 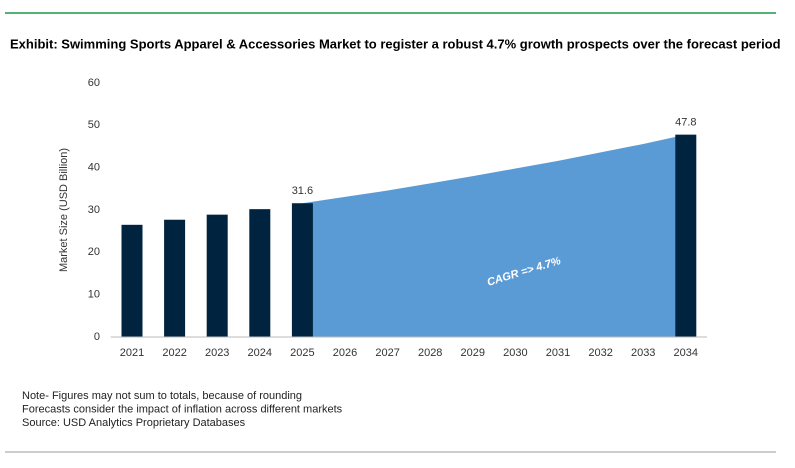 What do you see at coordinates (387, 353) in the screenshot?
I see `x-tick-label: 2027` at bounding box center [387, 353].